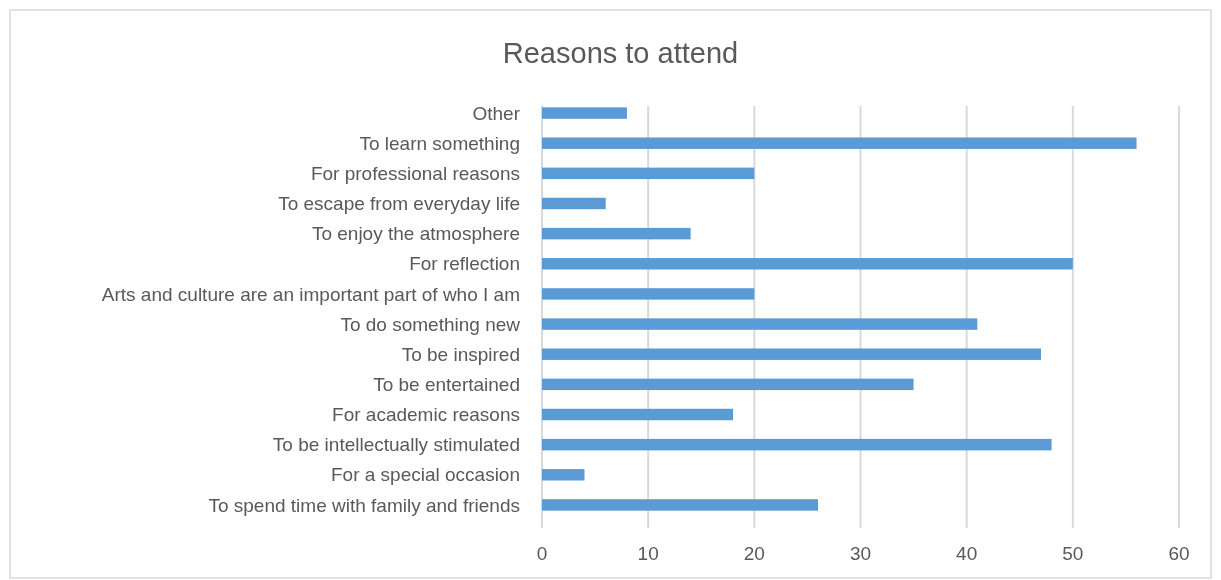  Describe the element at coordinates (310, 294) in the screenshot. I see `y-tick-label: Arts and culture are an important part of who I am` at that location.